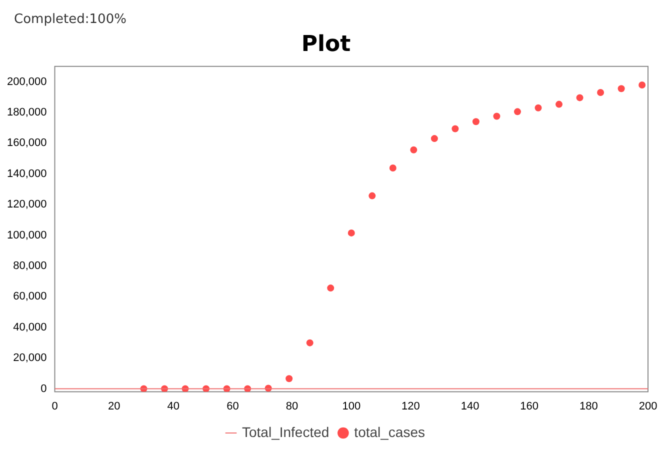 This screenshot has width=662, height=450. What do you see at coordinates (648, 406) in the screenshot?
I see `x-tick-label: 200` at bounding box center [648, 406].